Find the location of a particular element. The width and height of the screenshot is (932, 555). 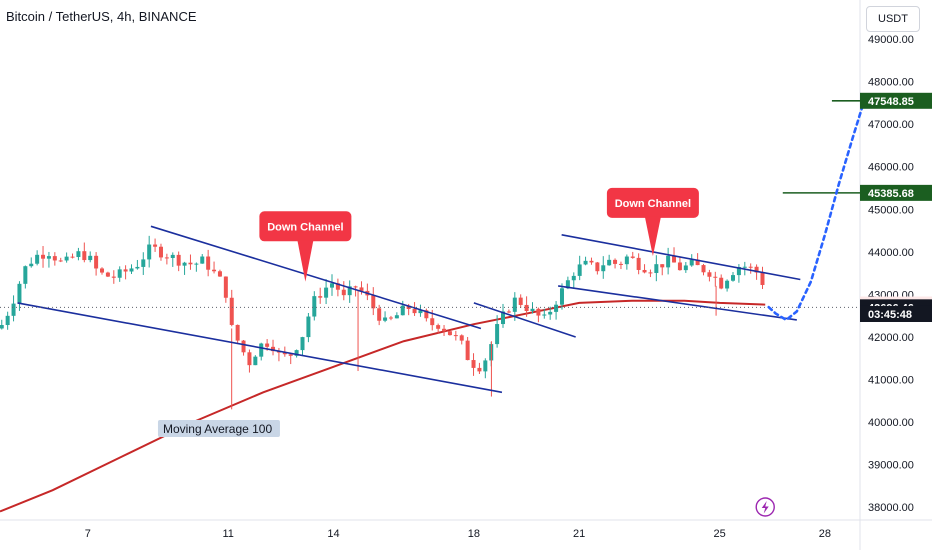

x-tick-label: 7 is located at coordinates (88, 534).